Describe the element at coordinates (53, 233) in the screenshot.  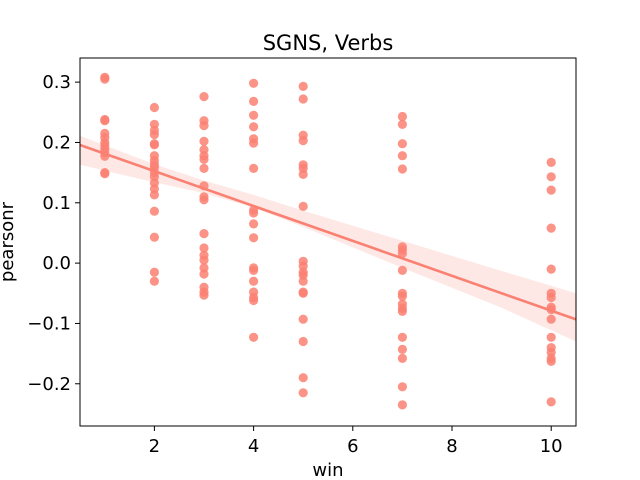
I see `y-axis-ticks: −0.2 −0.1 0.0 0.1 0.2 0.3` at that location.